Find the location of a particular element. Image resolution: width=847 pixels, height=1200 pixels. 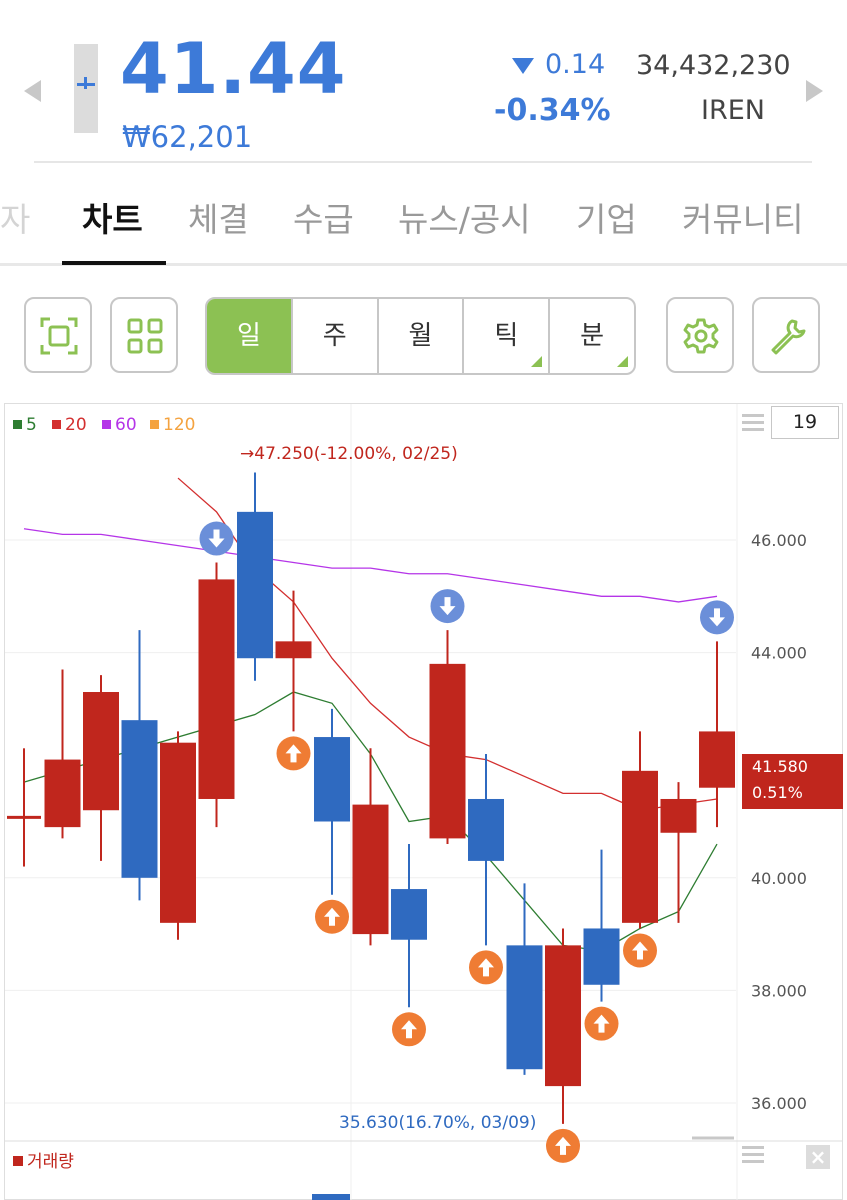

low-price-label: 35.630(16.70%, 03/09) is located at coordinates (437, 1123).